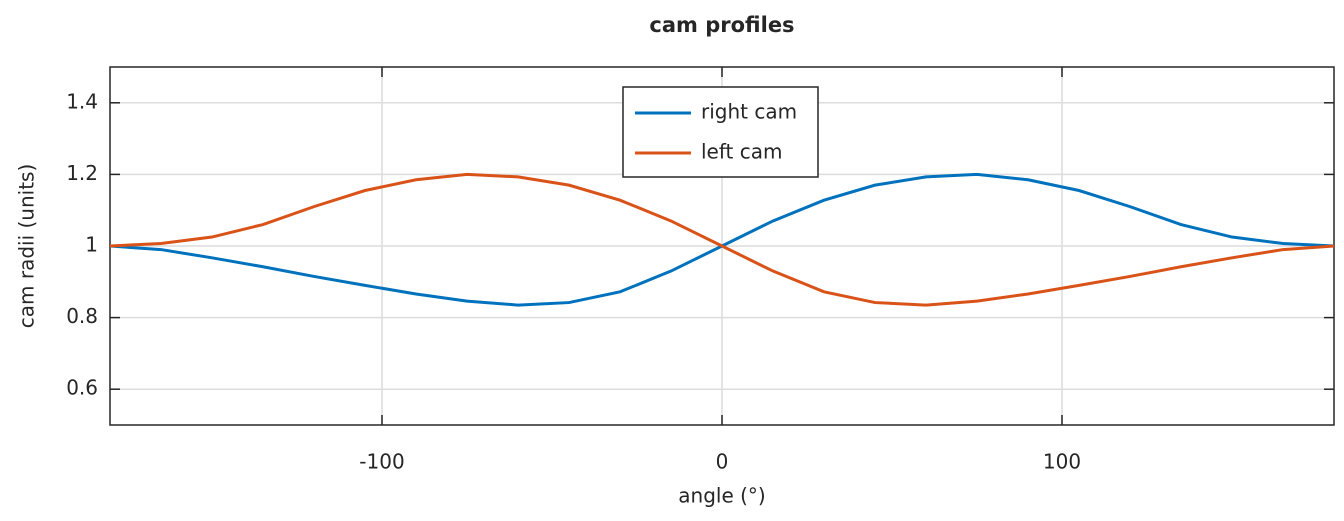  I want to click on legend-label: right cam, so click(749, 112).